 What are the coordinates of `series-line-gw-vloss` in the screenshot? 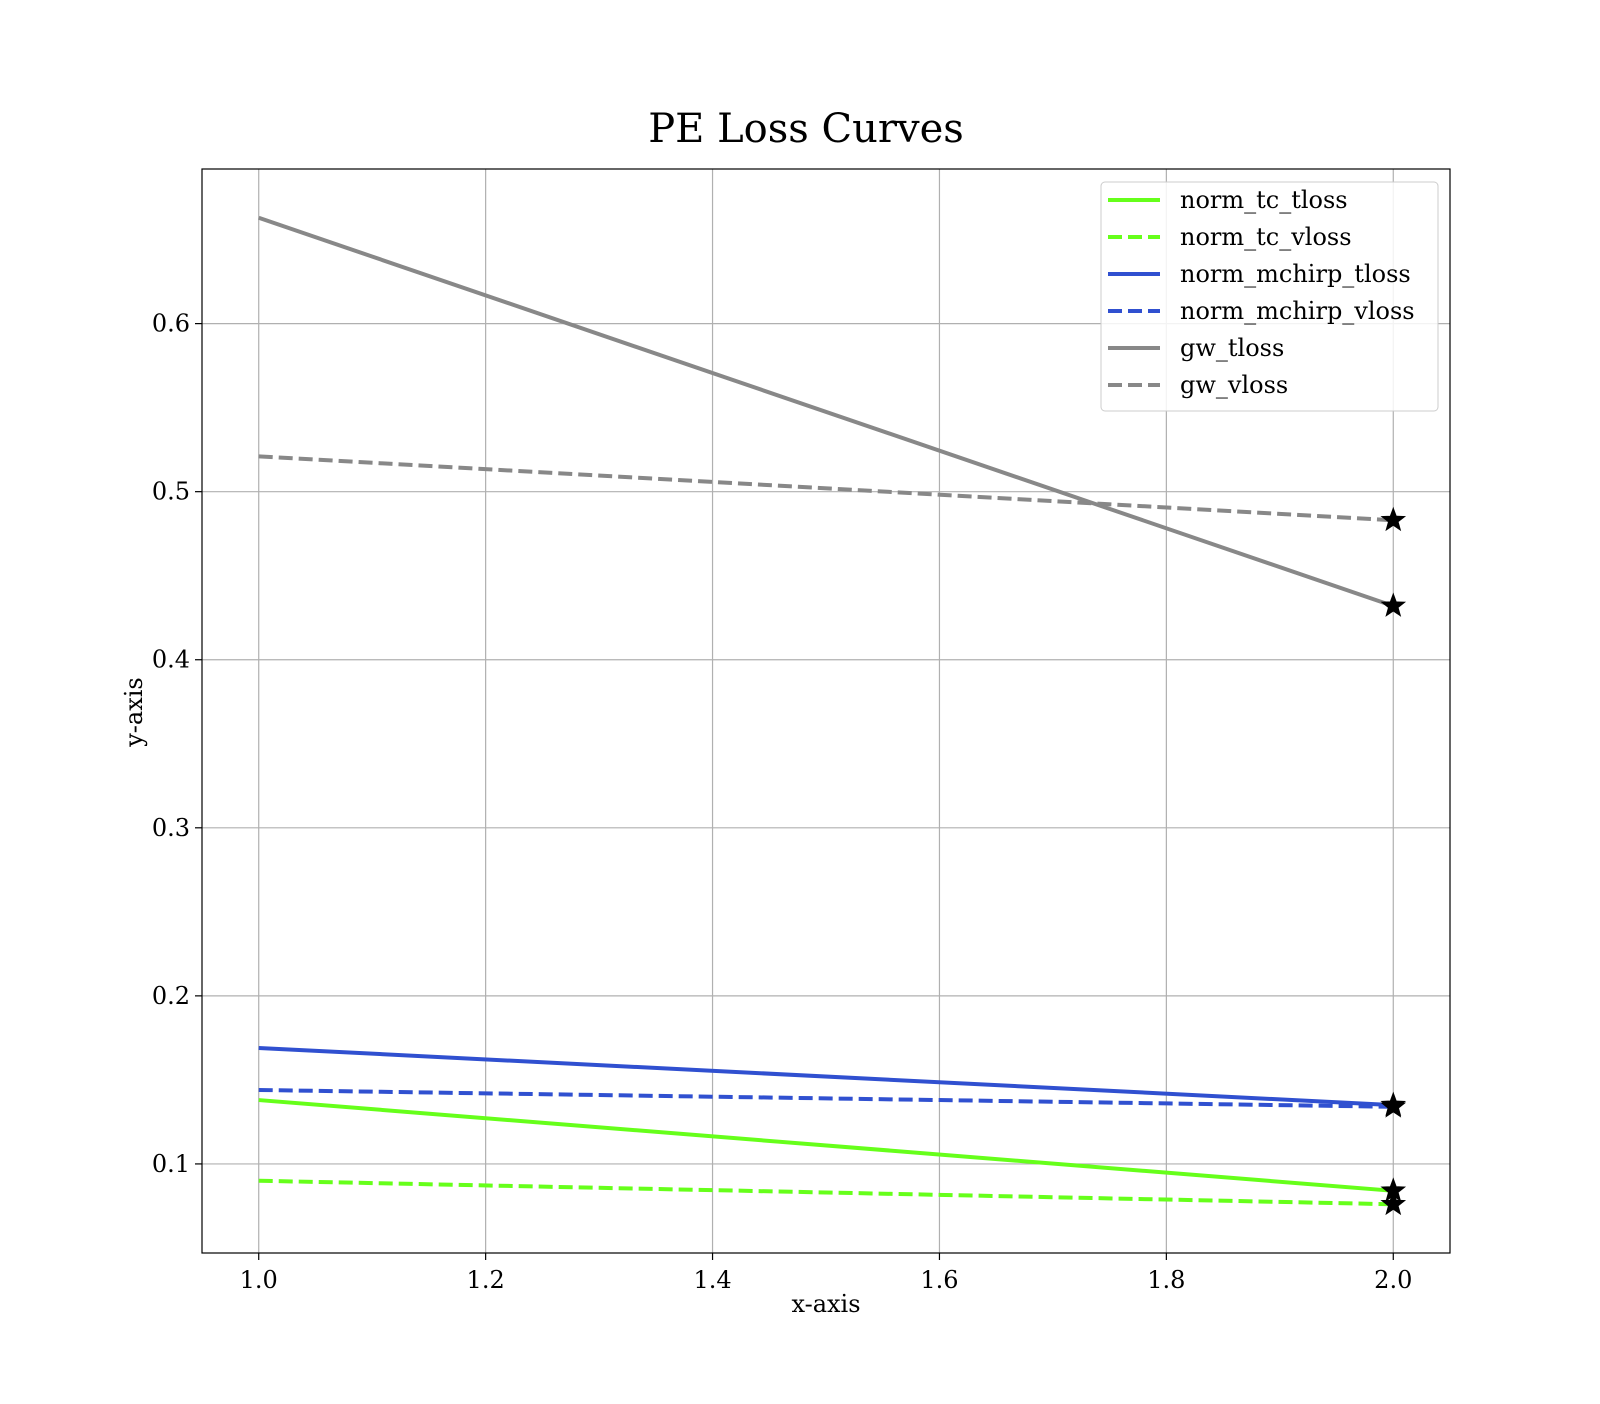 It's located at (826, 488).